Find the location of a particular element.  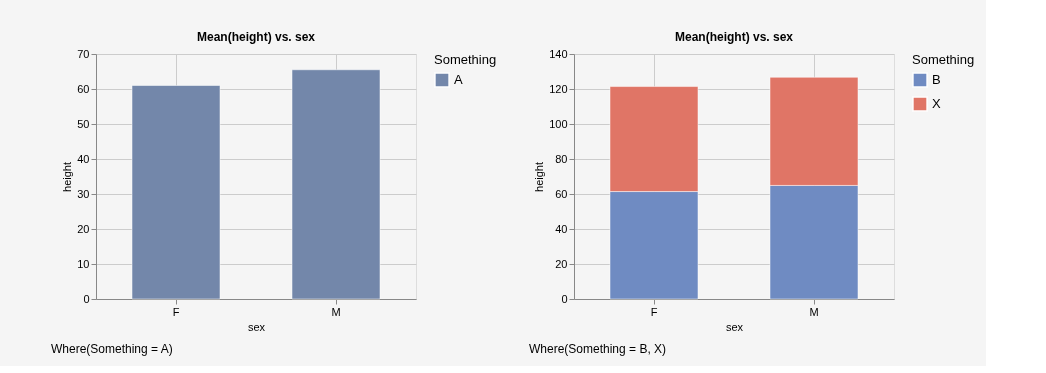

legend-label: B is located at coordinates (936, 79).